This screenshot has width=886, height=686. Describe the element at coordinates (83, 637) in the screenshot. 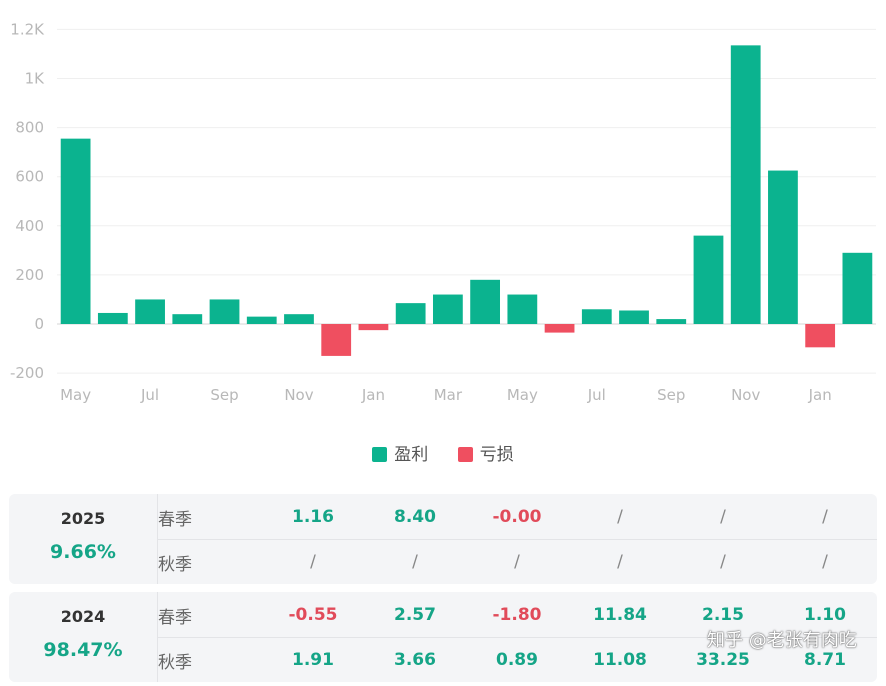

I see `year-cell: 2024 98.47%` at that location.